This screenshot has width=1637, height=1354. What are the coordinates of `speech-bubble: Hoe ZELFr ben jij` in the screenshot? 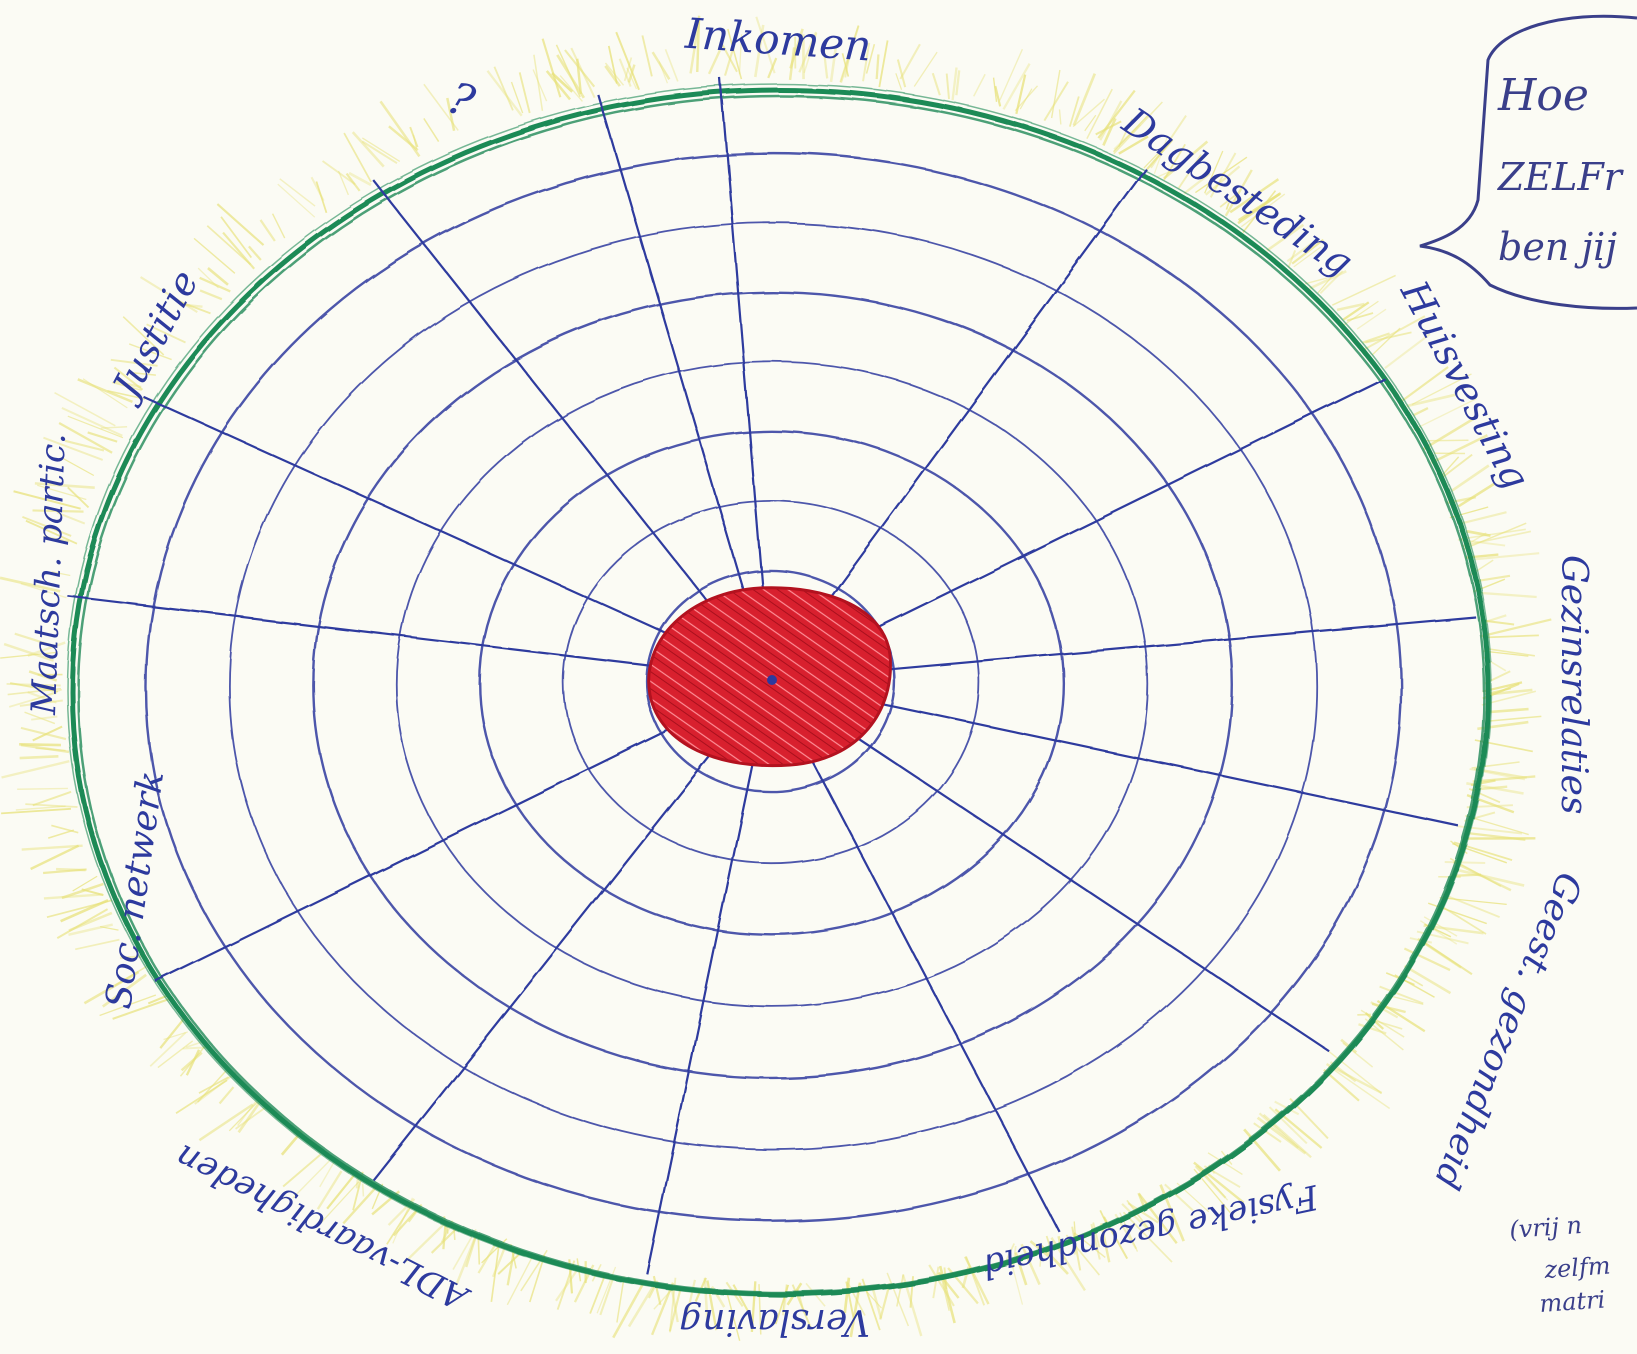 It's located at (1528, 162).